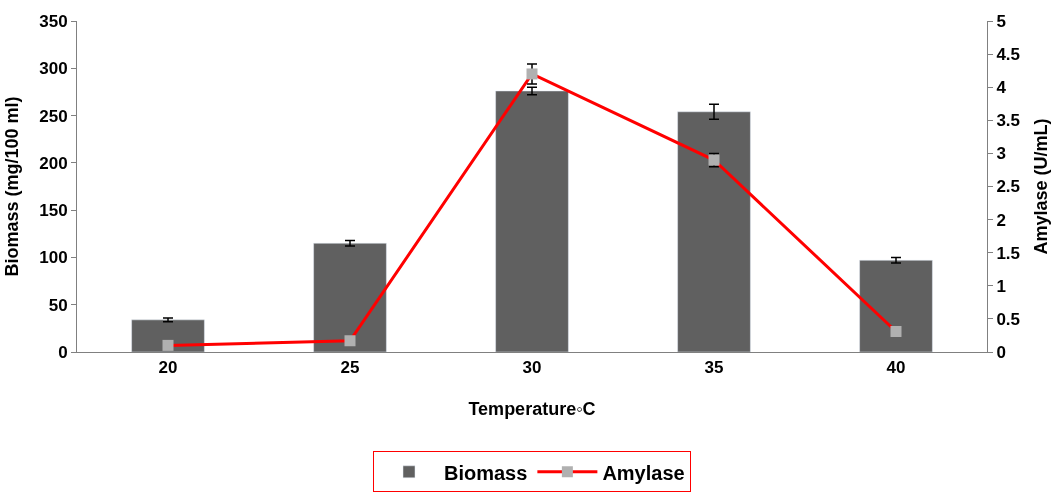 This screenshot has width=1062, height=504. Describe the element at coordinates (1008, 253) in the screenshot. I see `y2-tick-label: 1.5` at that location.